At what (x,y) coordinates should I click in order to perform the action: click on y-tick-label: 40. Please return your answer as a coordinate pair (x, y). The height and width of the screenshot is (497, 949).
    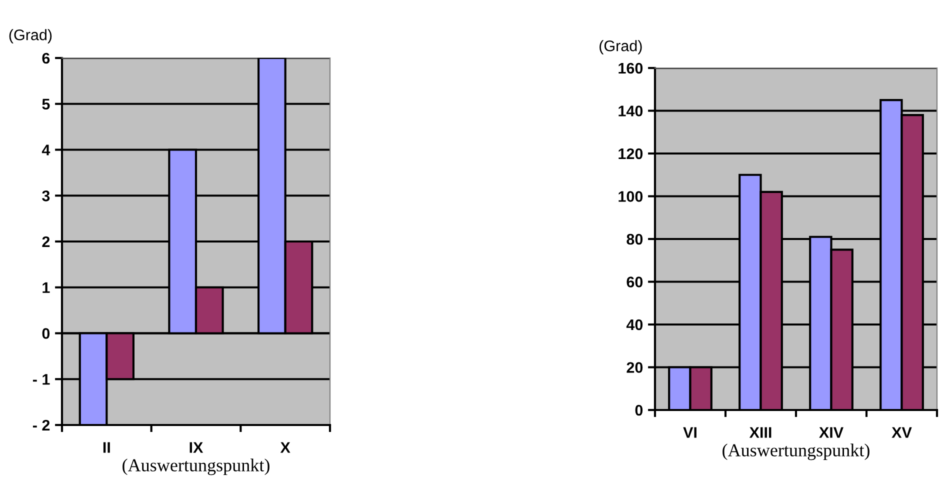
    Looking at the image, I should click on (634, 324).